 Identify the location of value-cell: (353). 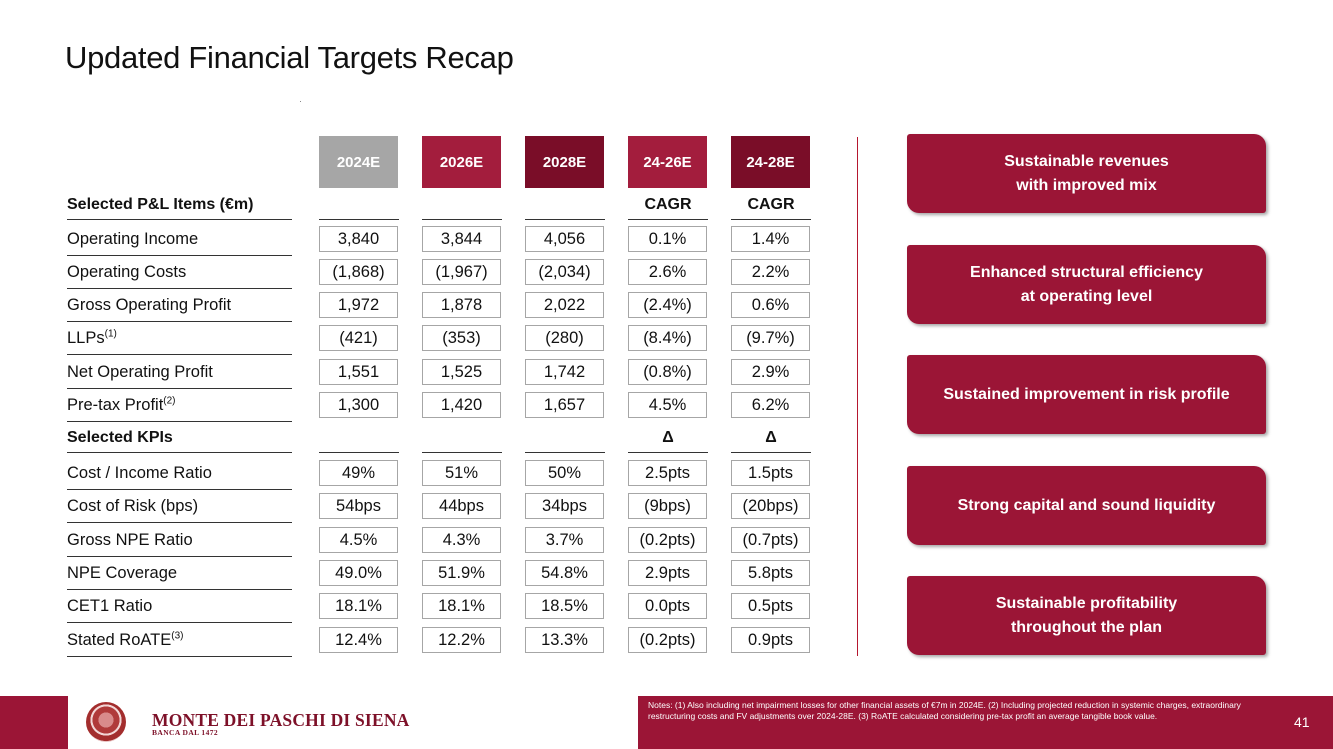
(461, 338).